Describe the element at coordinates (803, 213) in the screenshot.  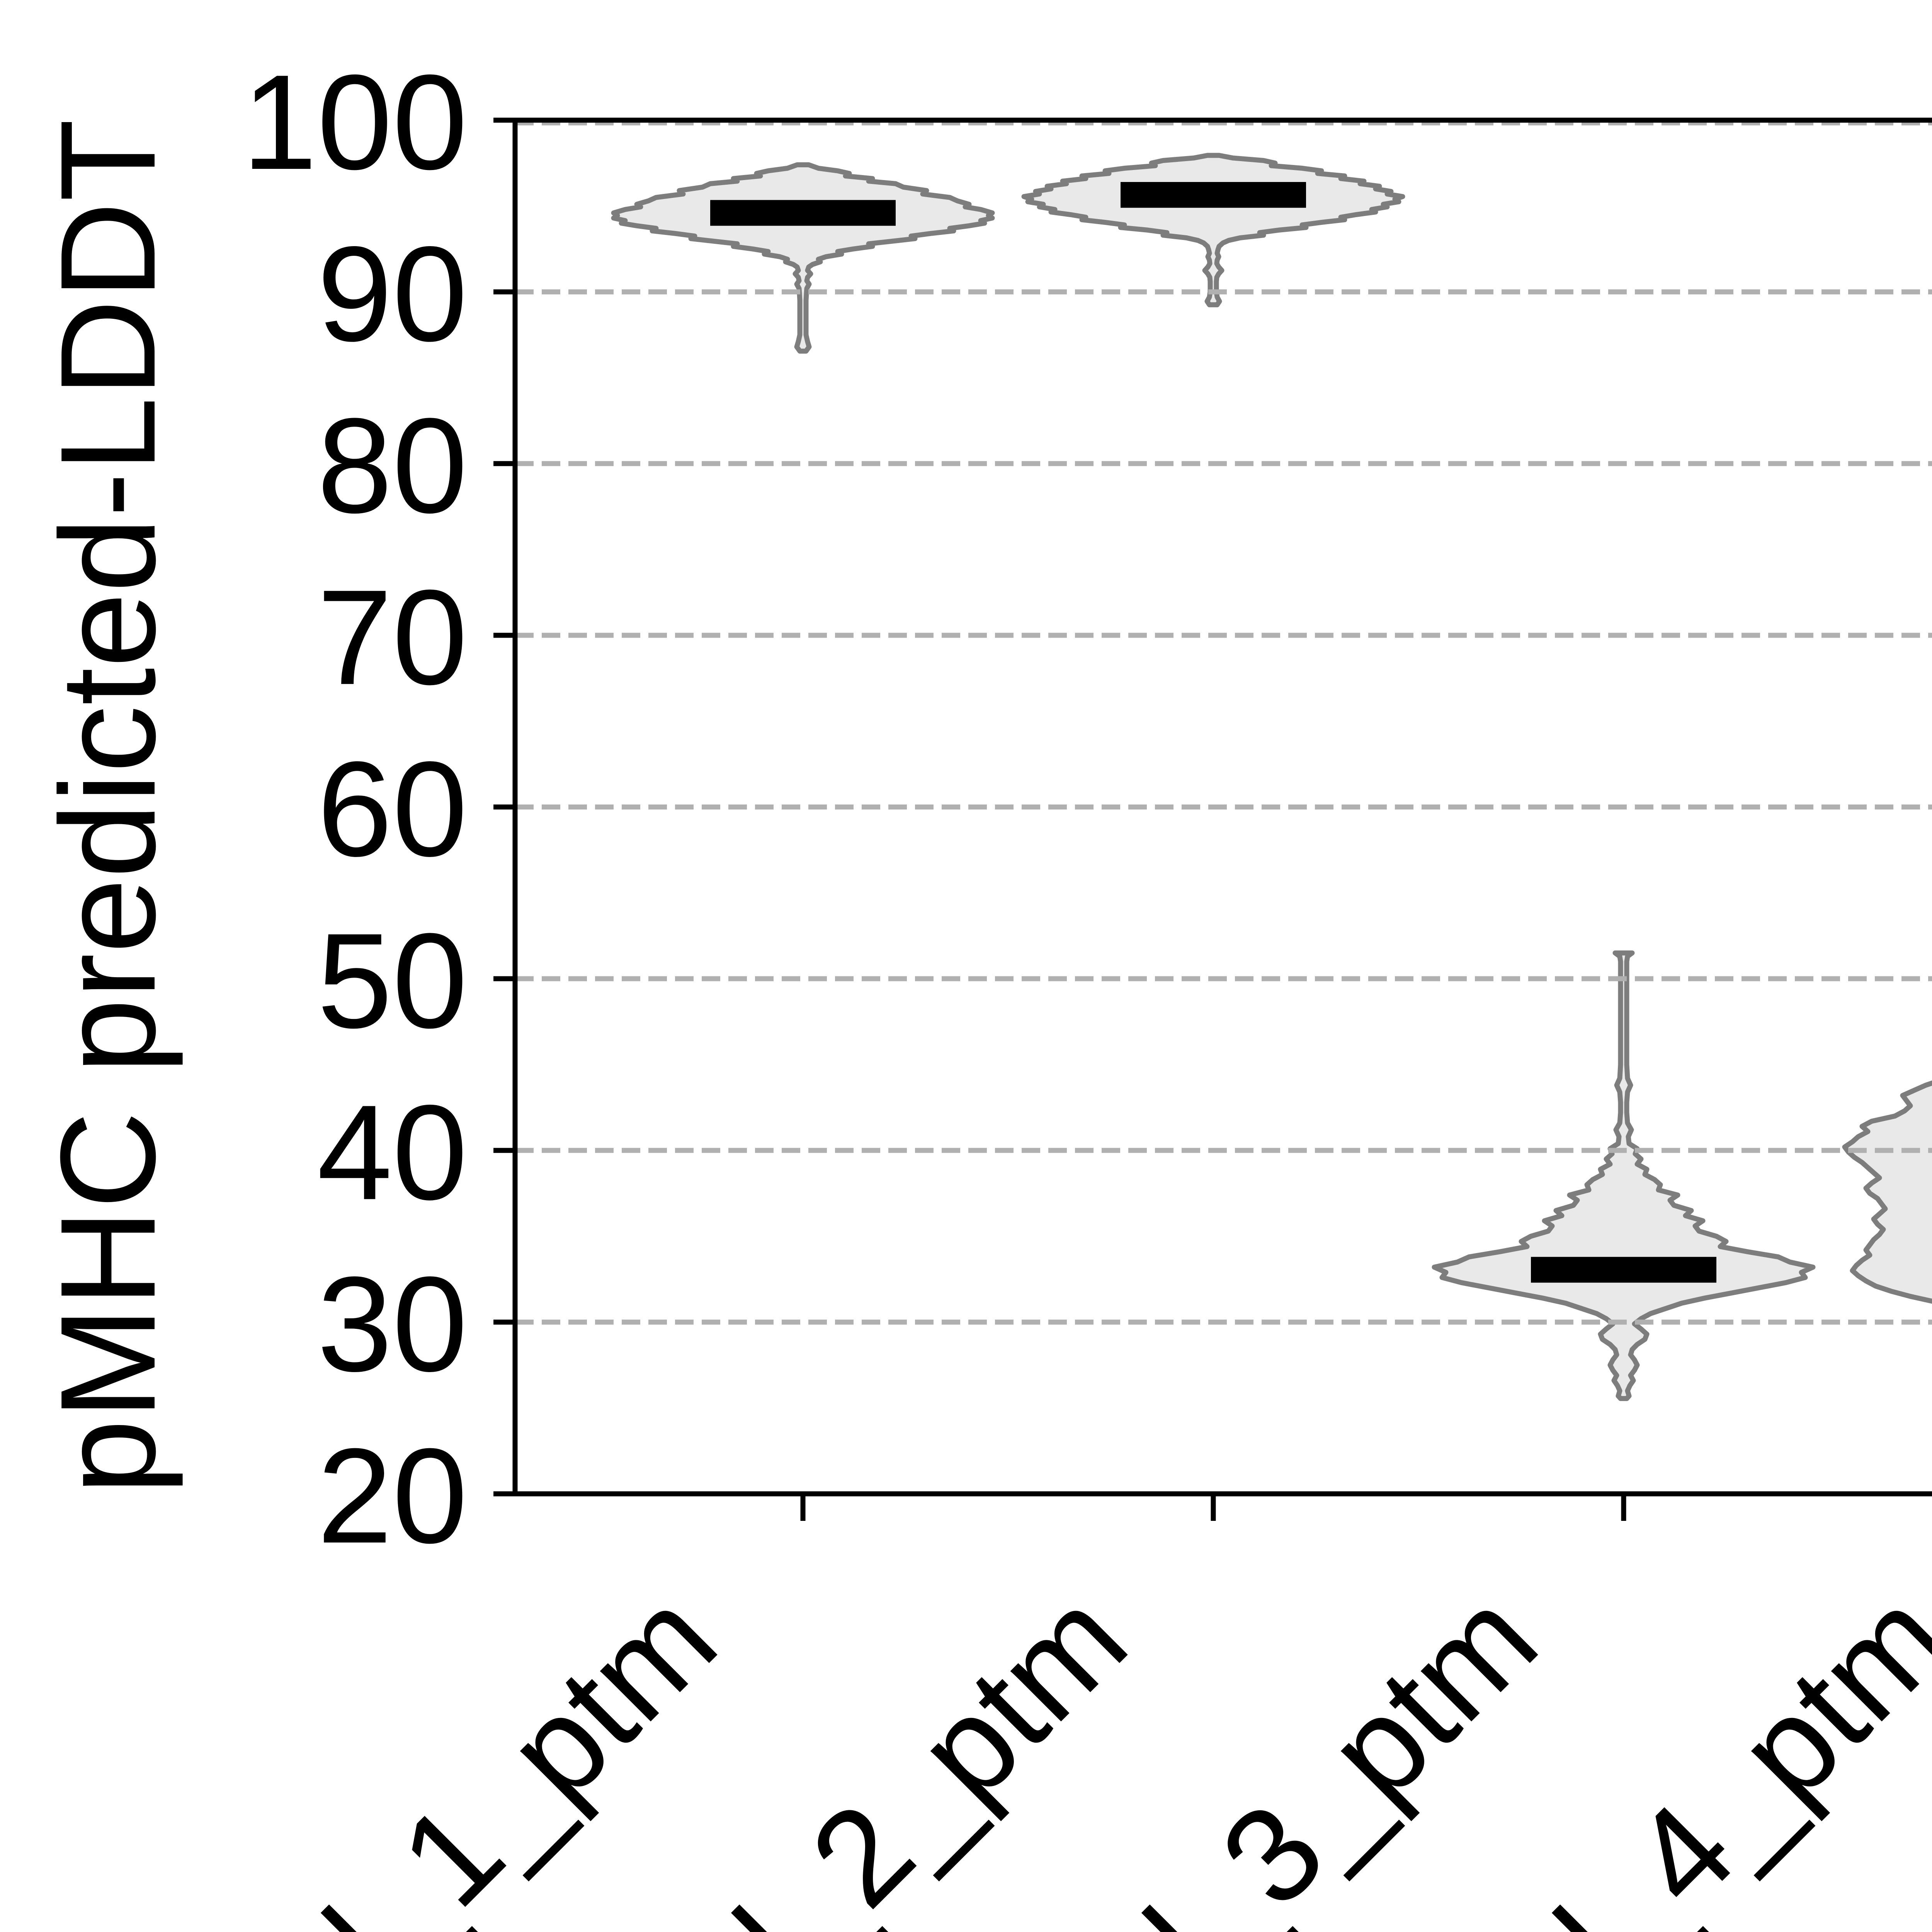
I see `median-bar-model_1_ptm` at that location.